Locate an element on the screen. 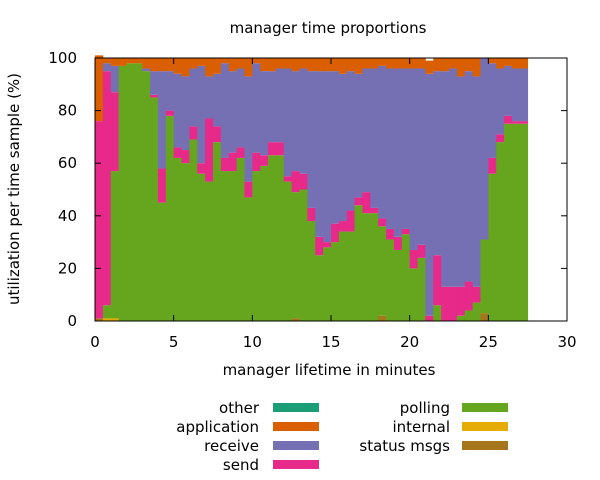 This screenshot has width=600, height=480. x-tick-label: 20 is located at coordinates (409, 342).